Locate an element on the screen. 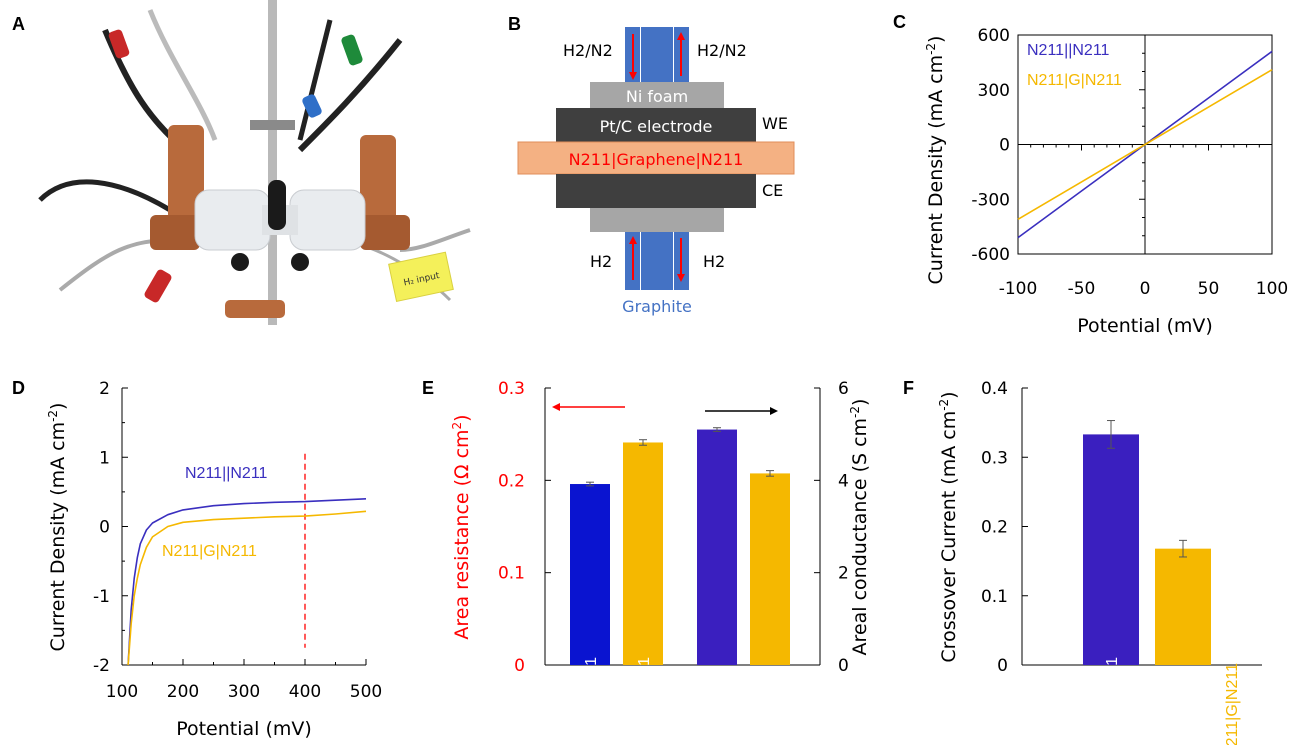 This screenshot has width=1295, height=745. x-tick-label-d: 100 is located at coordinates (122, 692).